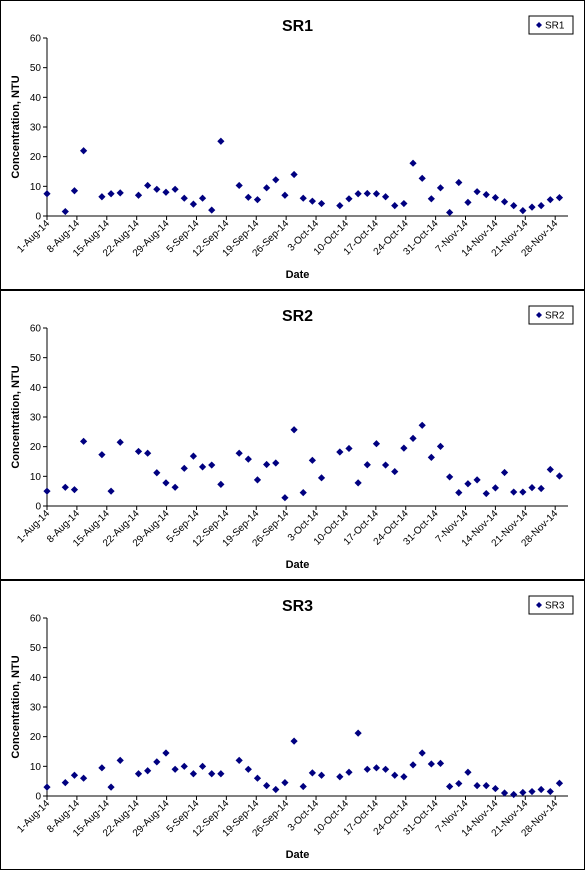  I want to click on y-tick-label: 60, so click(36, 329).